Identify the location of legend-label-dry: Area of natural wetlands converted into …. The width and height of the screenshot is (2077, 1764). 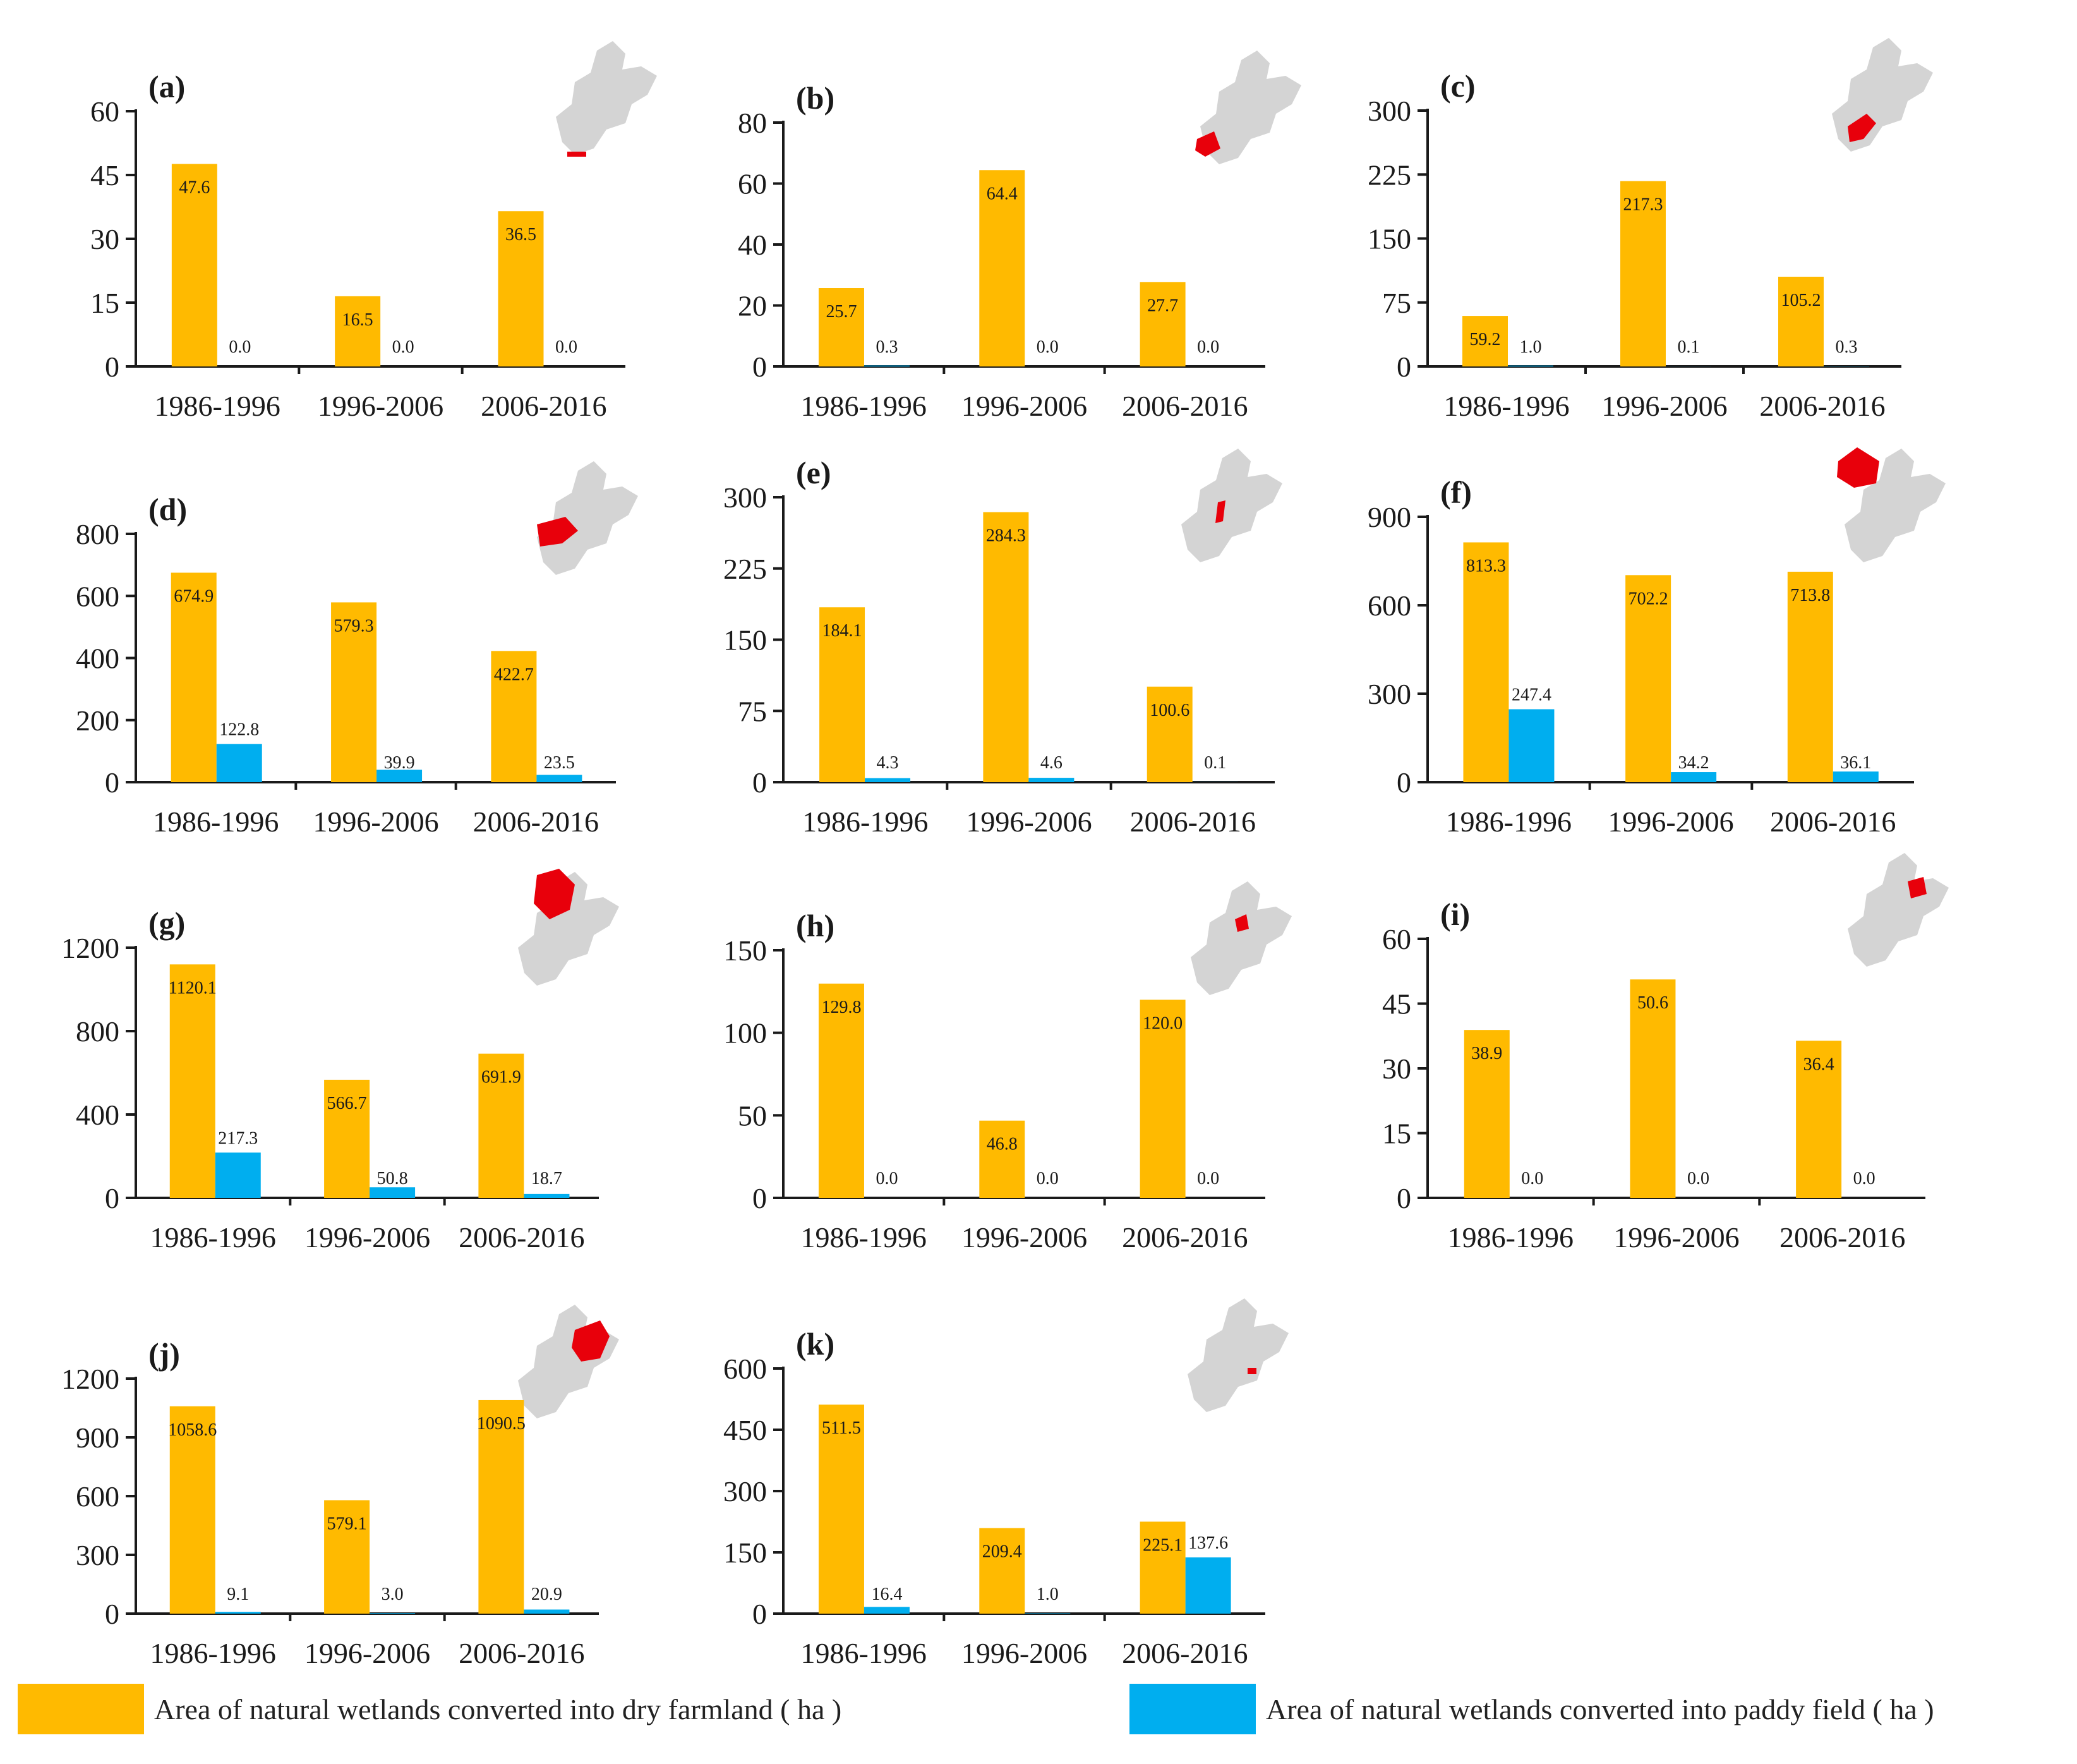
(498, 1709).